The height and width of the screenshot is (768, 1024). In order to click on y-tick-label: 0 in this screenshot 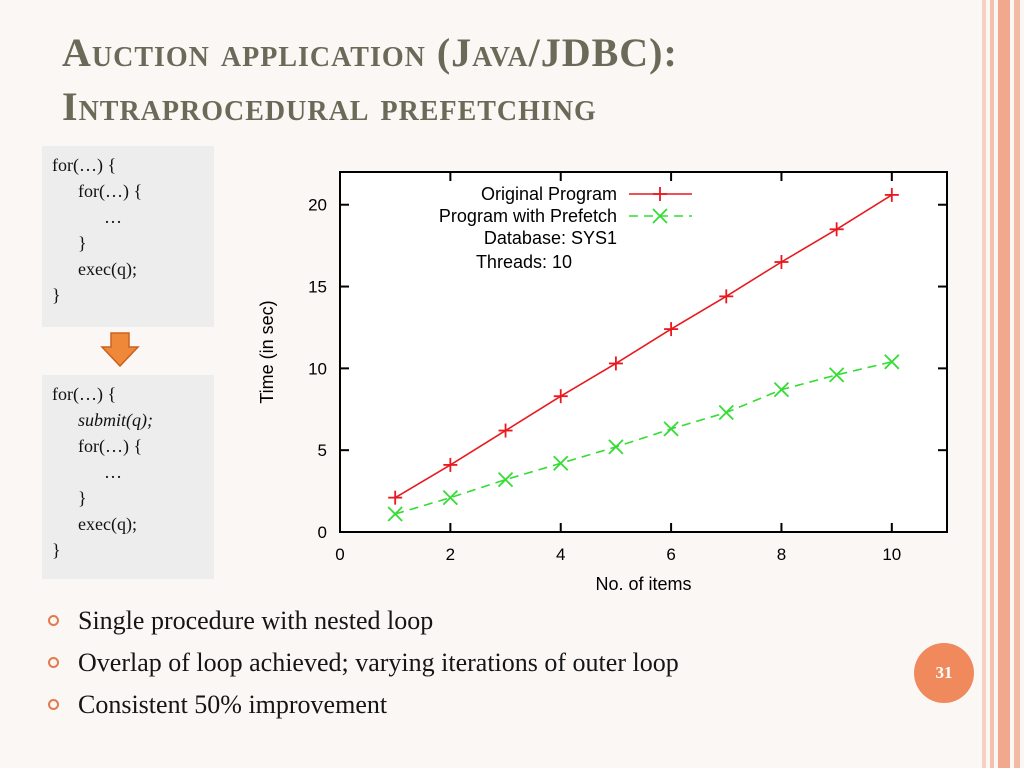, I will do `click(322, 532)`.